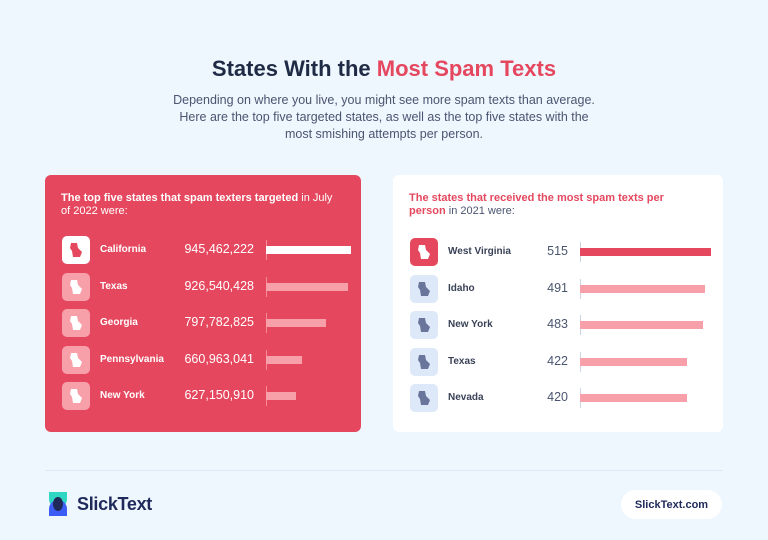 The height and width of the screenshot is (540, 768). I want to click on pennsylvania-icon, so click(76, 359).